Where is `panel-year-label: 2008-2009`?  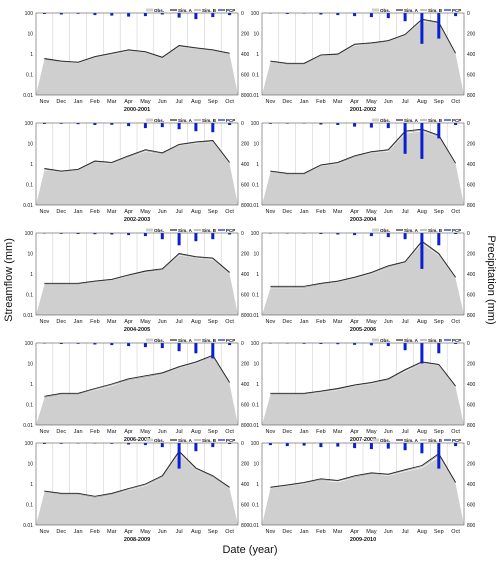
panel-year-label: 2008-2009 is located at coordinates (137, 540).